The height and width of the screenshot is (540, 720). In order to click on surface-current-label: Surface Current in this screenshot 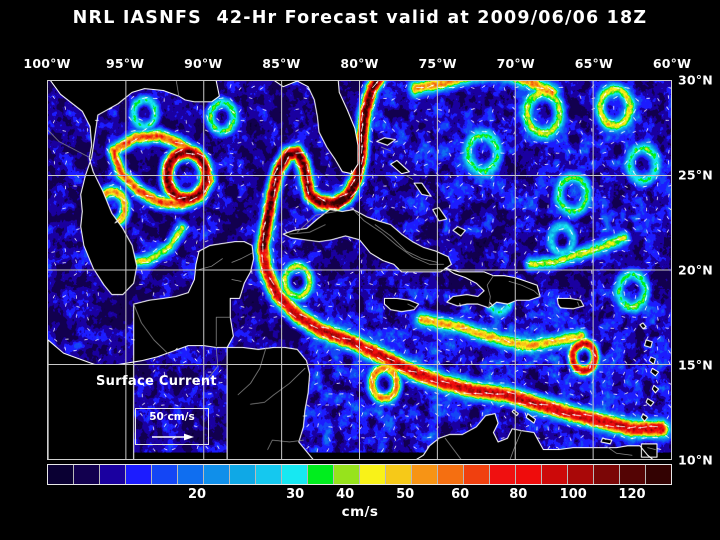, I will do `click(156, 381)`.